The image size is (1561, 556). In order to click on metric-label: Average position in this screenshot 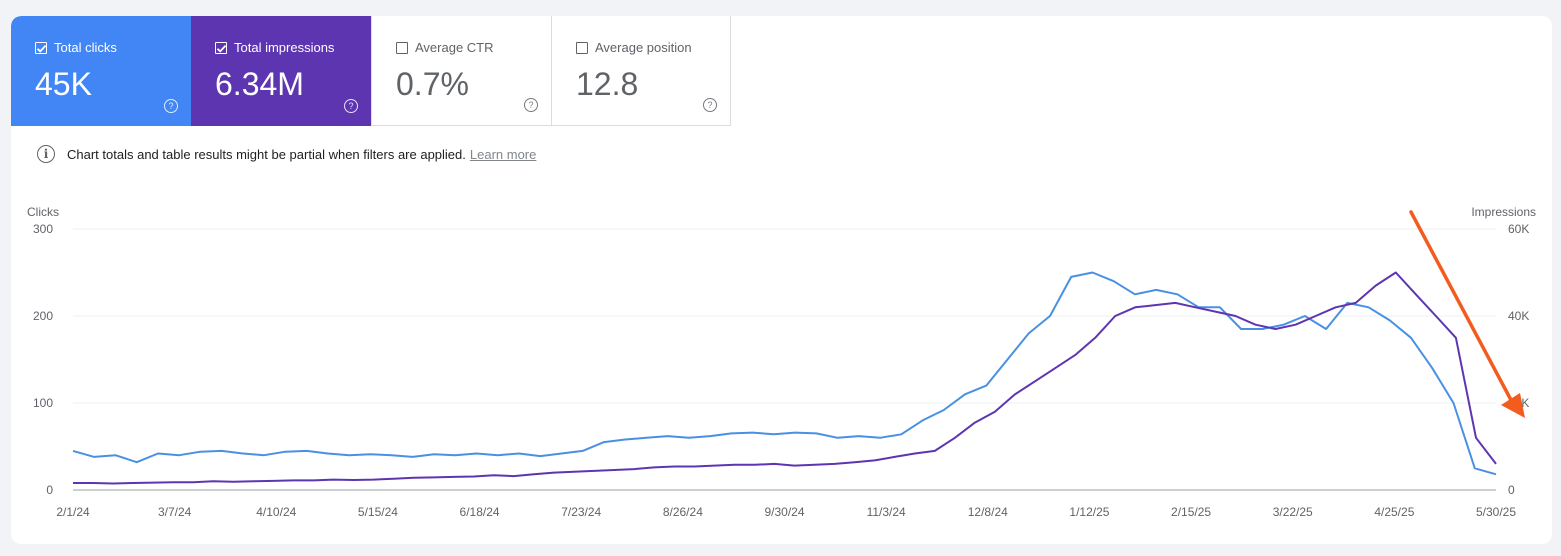, I will do `click(643, 47)`.